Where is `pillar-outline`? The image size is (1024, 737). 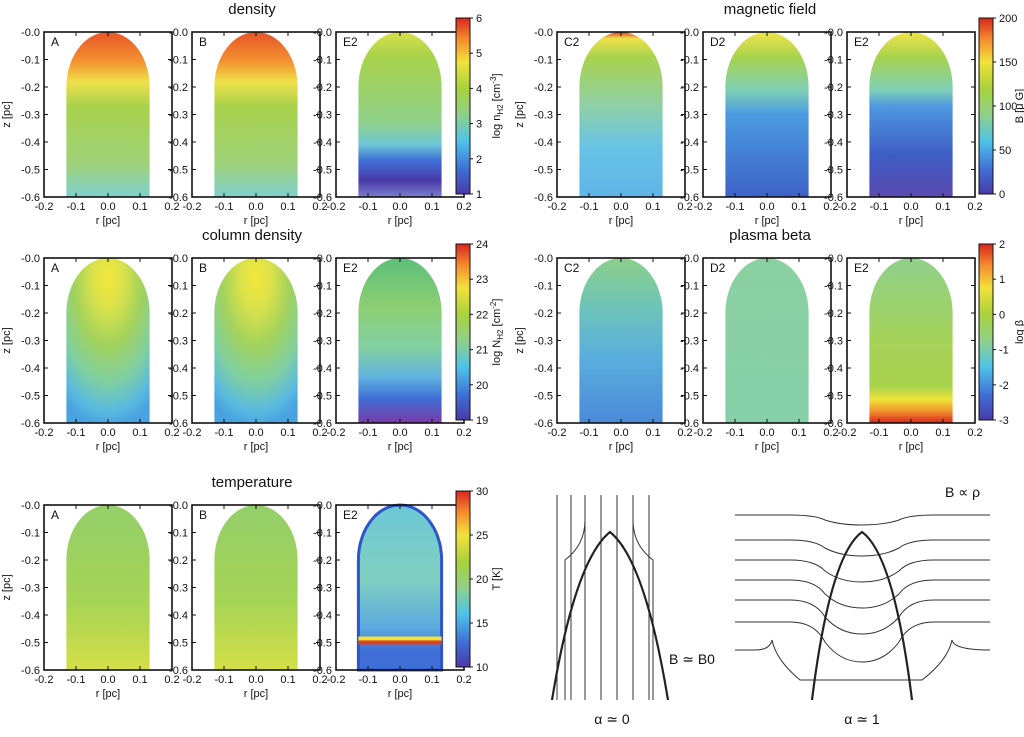
pillar-outline is located at coordinates (610, 615).